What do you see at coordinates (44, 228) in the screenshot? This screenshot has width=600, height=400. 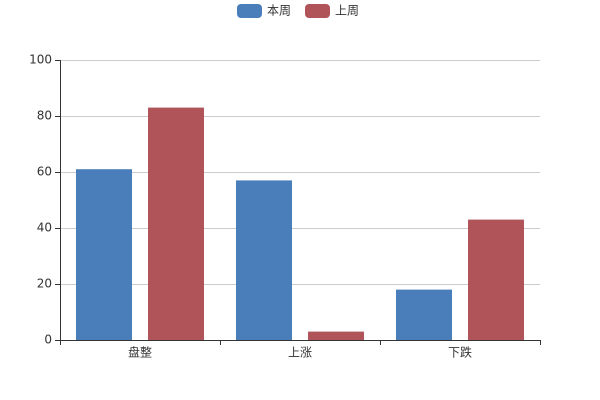 I see `y-tick-label: 40` at bounding box center [44, 228].